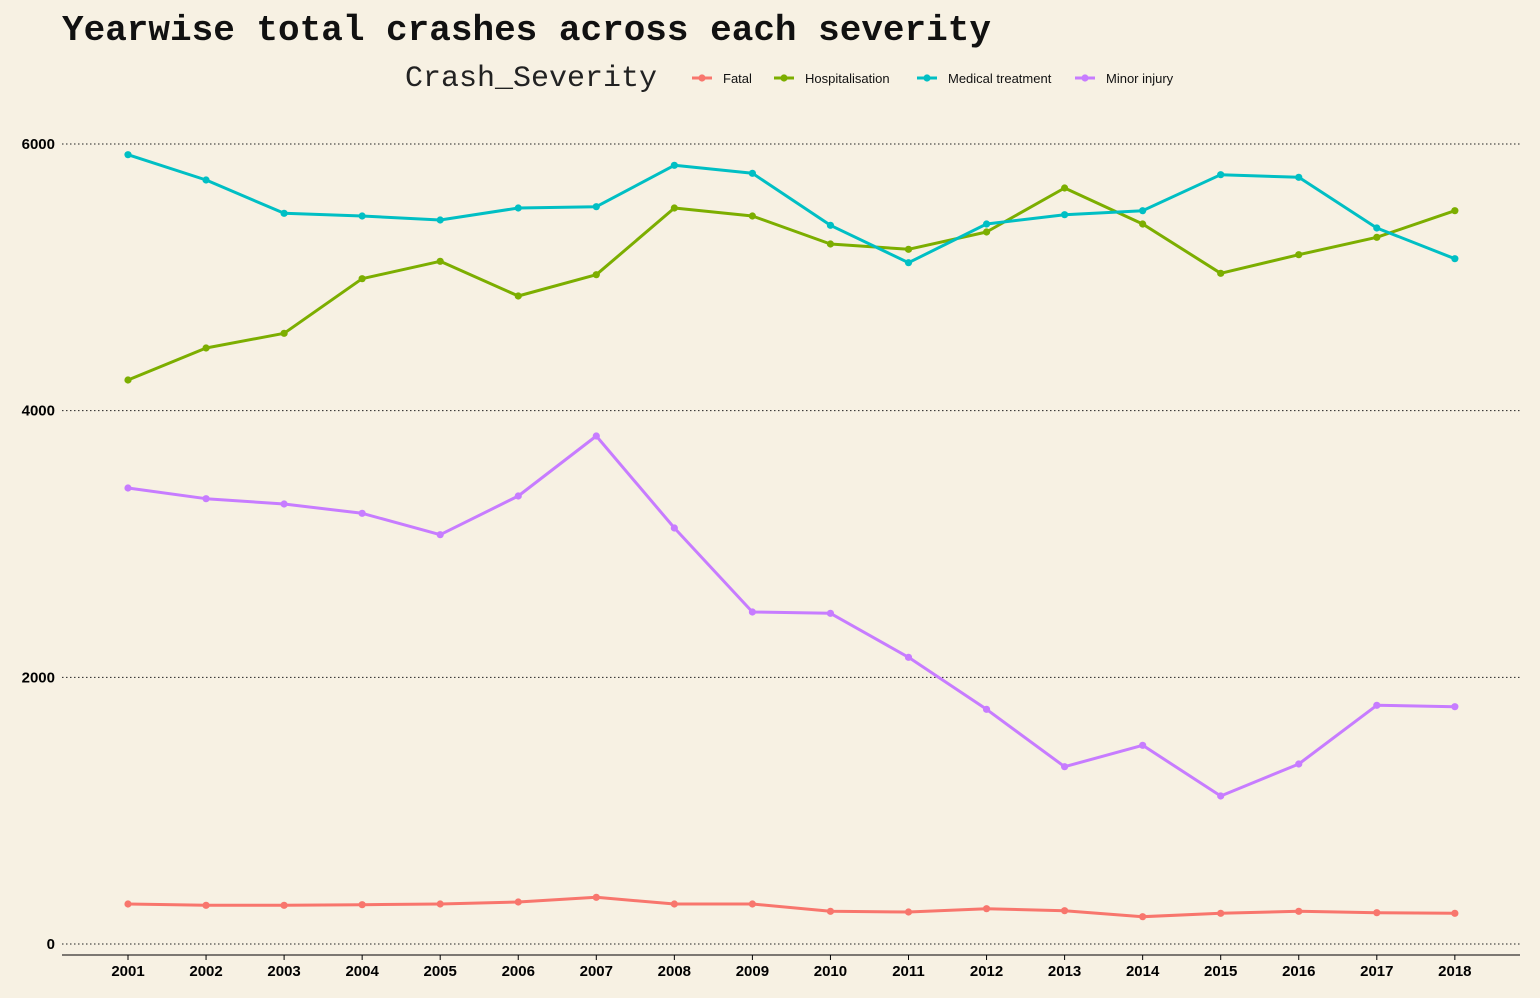  What do you see at coordinates (830, 971) in the screenshot?
I see `x-tick-label: 2010` at bounding box center [830, 971].